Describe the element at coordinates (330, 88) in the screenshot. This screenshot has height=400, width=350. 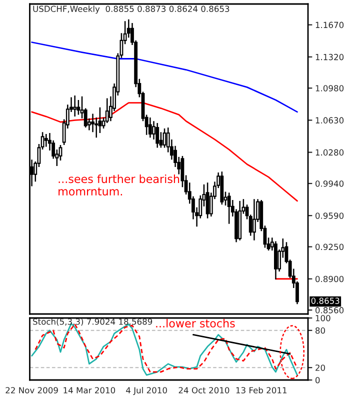
I see `y-tick-label: 1.0980` at that location.